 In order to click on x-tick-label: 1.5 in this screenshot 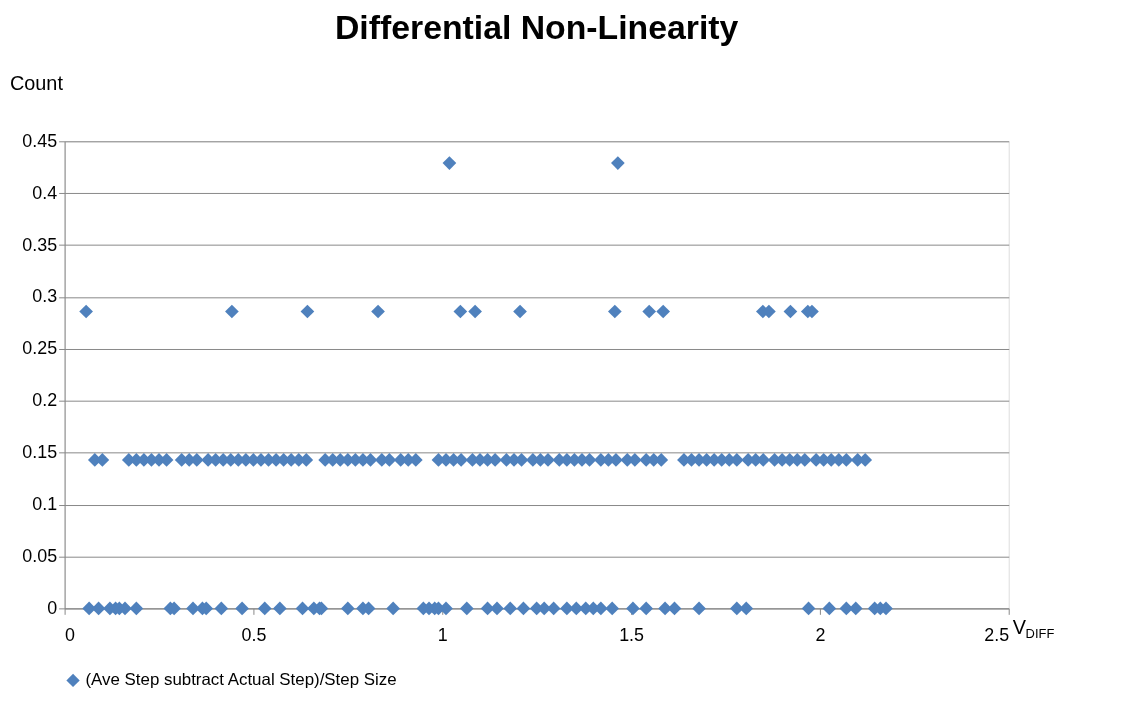, I will do `click(632, 634)`.